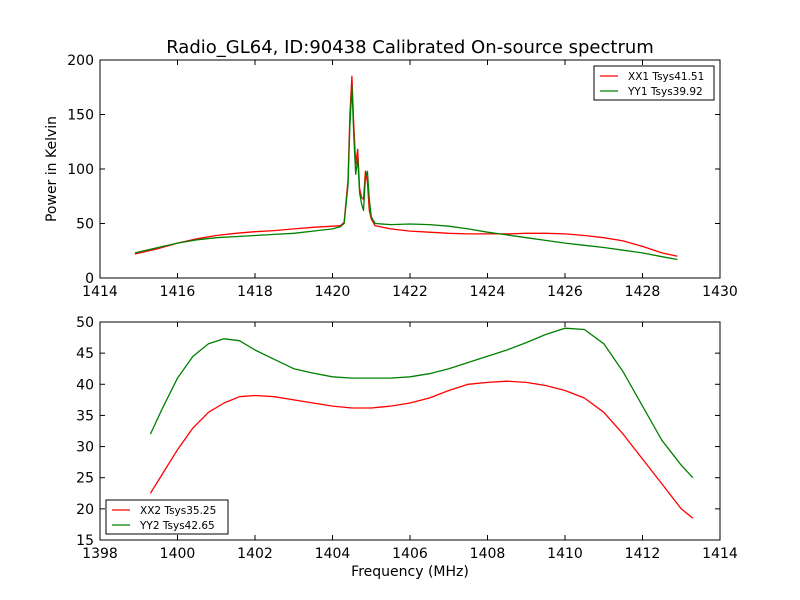 This screenshot has width=800, height=600. What do you see at coordinates (85, 323) in the screenshot?
I see `bottom-y-tick-label: 50` at bounding box center [85, 323].